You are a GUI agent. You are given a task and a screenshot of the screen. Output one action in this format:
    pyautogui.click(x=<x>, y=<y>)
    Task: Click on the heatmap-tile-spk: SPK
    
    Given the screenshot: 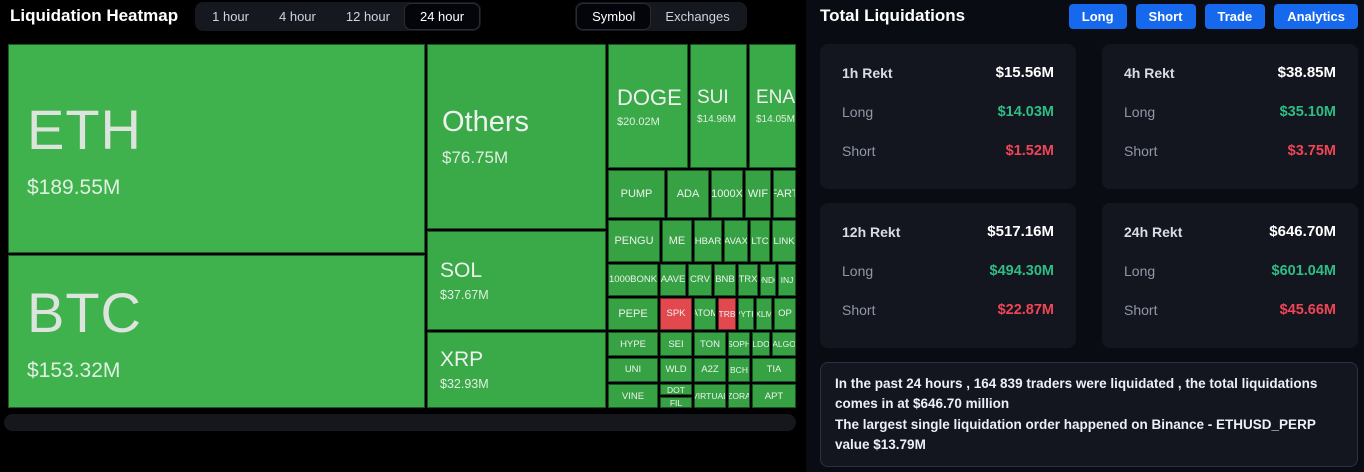 What is the action you would take?
    pyautogui.click(x=676, y=314)
    